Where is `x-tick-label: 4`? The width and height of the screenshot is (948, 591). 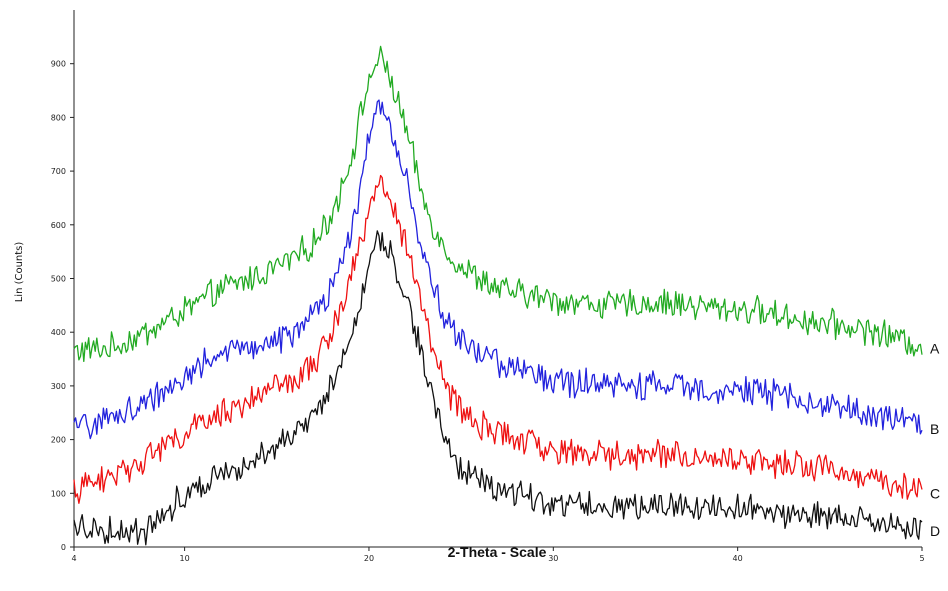
x-tick-label: 4 is located at coordinates (73, 558).